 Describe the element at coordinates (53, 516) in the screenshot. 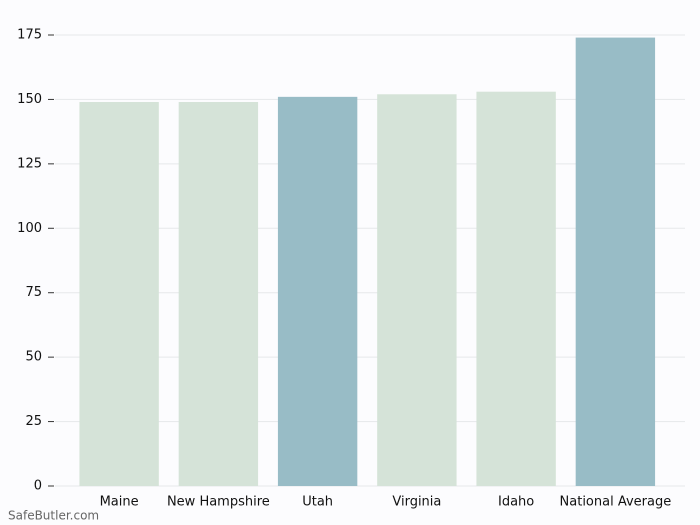

I see `watermark: SafeButler.com` at that location.